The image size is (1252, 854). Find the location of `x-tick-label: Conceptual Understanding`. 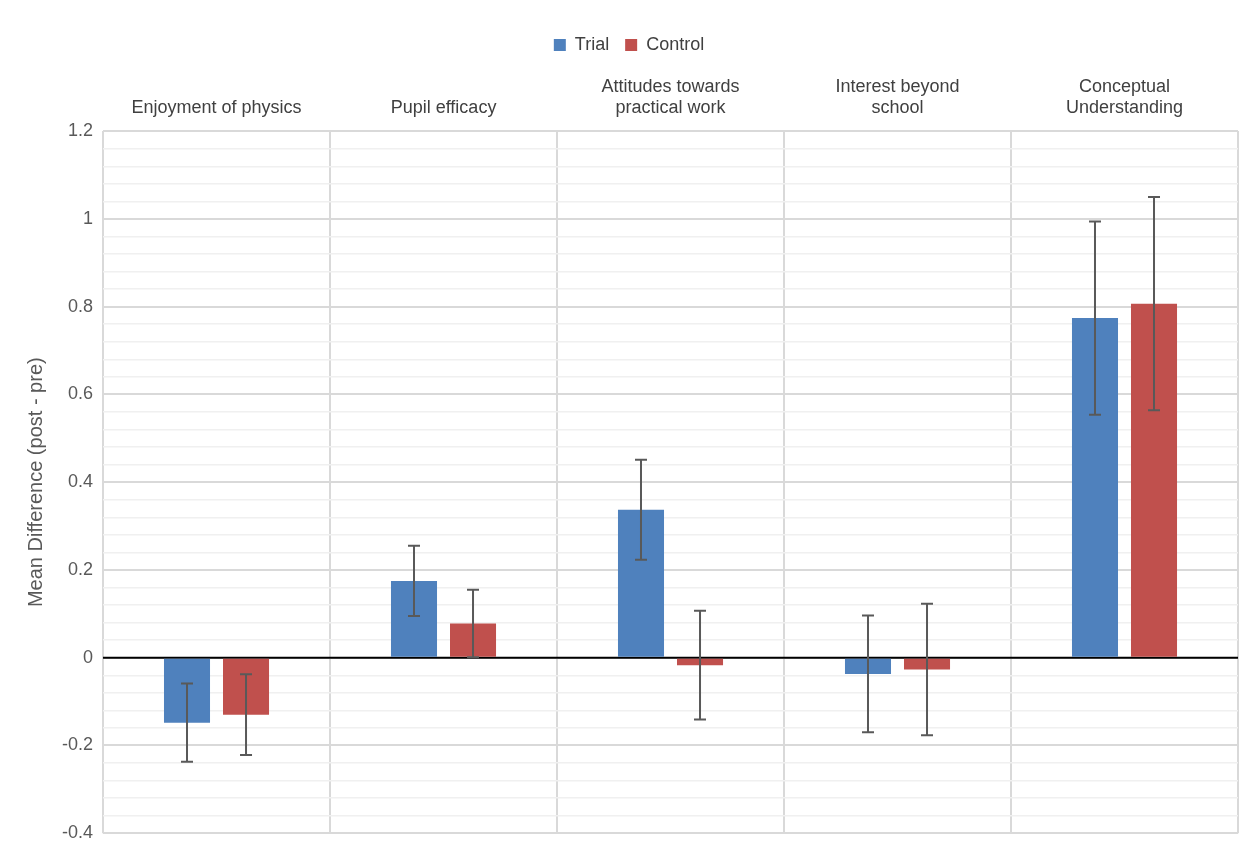

x-tick-label: Conceptual Understanding is located at coordinates (1124, 96).